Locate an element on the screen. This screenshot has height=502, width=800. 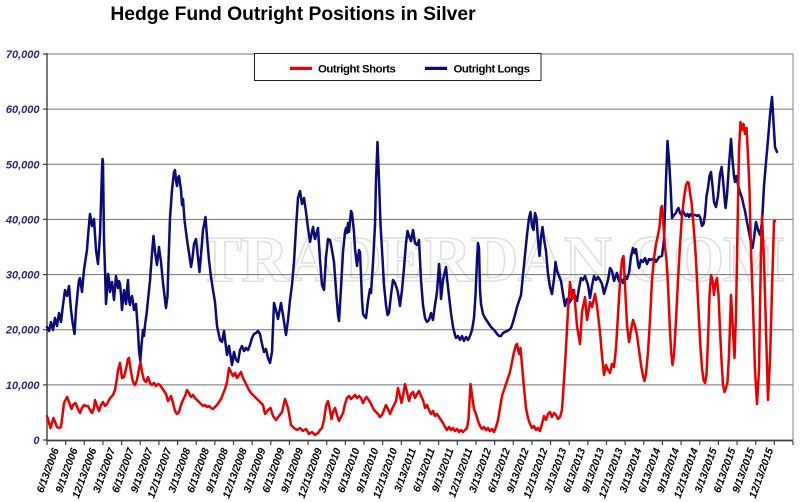
svg-text: 40,000 is located at coordinates (23, 220).